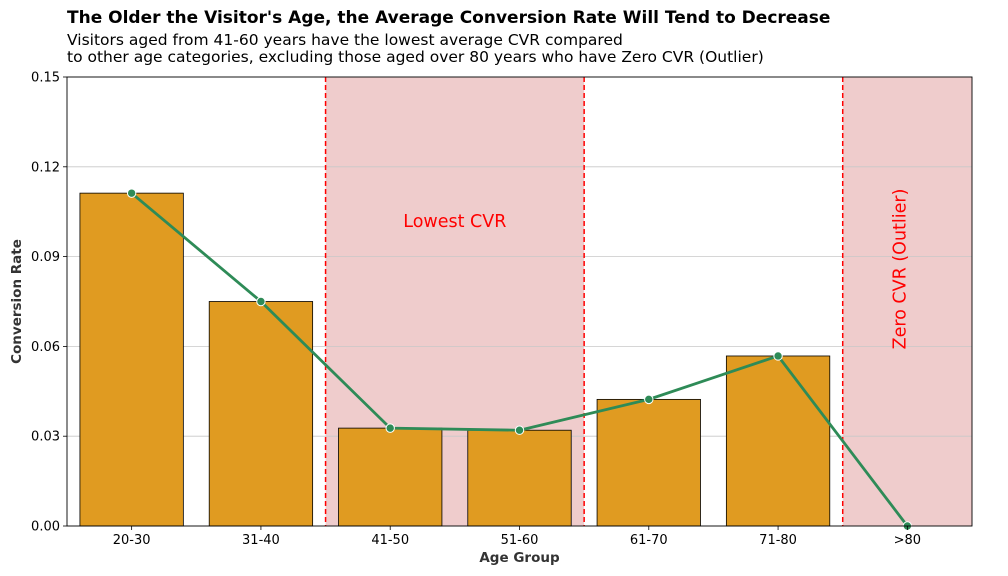 The image size is (1008, 576). I want to click on y-tick-label: 0.03, so click(45, 437).